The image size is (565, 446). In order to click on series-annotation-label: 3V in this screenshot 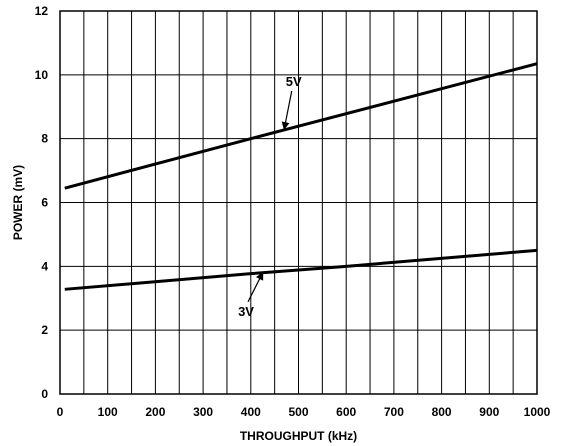, I will do `click(246, 311)`.